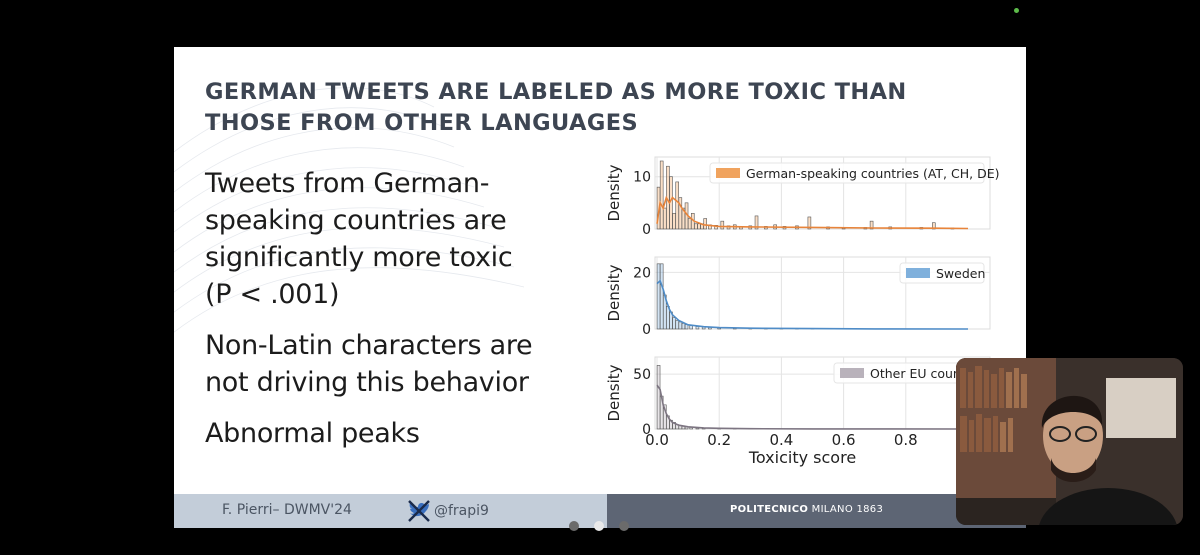 The height and width of the screenshot is (555, 1200). I want to click on footer-author: F. Pierri– DWMV'24, so click(287, 510).